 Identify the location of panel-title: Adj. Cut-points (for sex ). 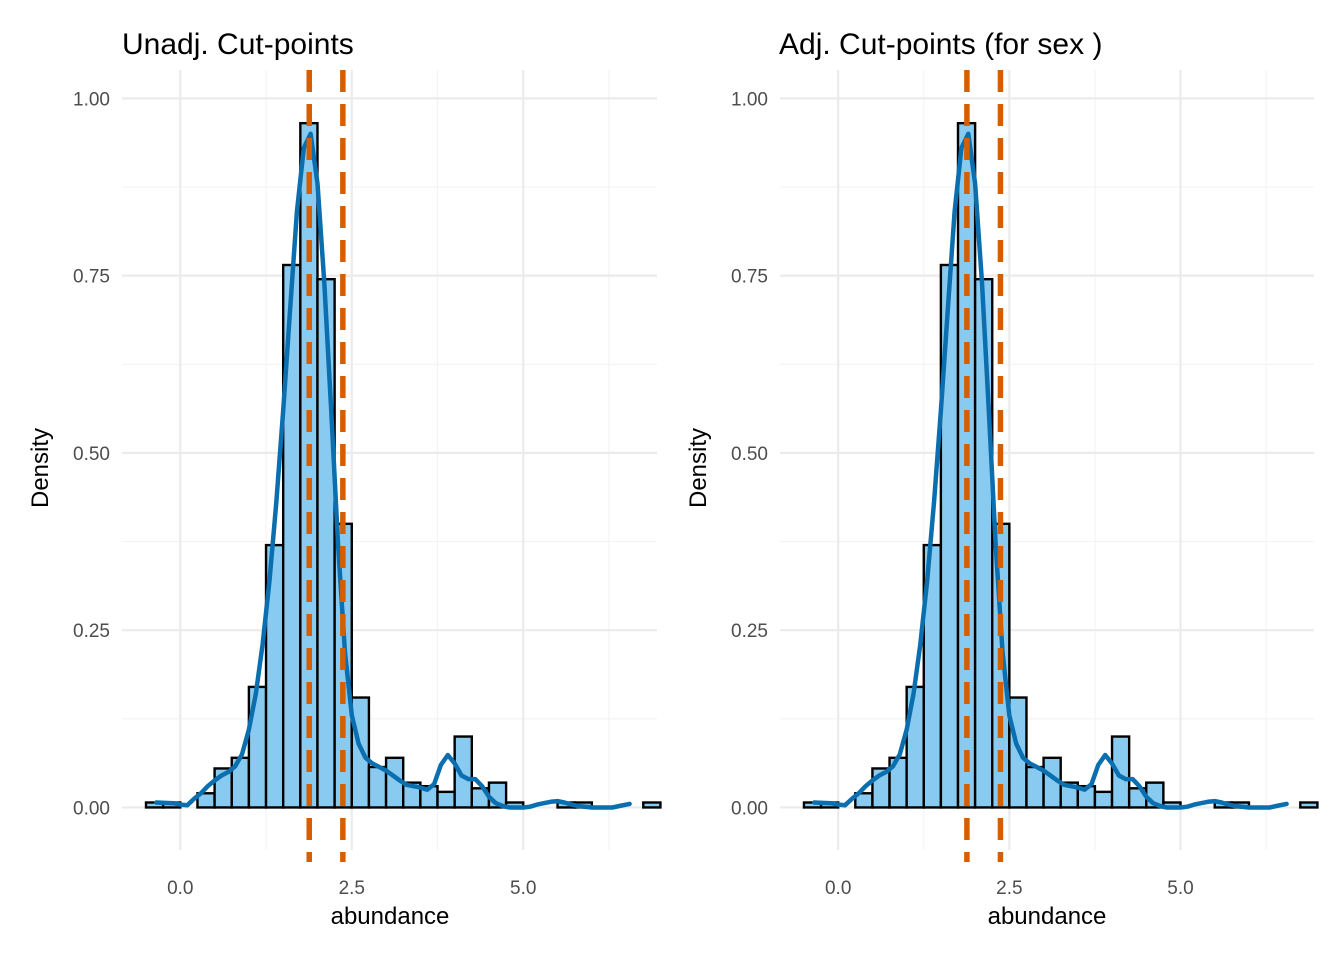
(940, 44).